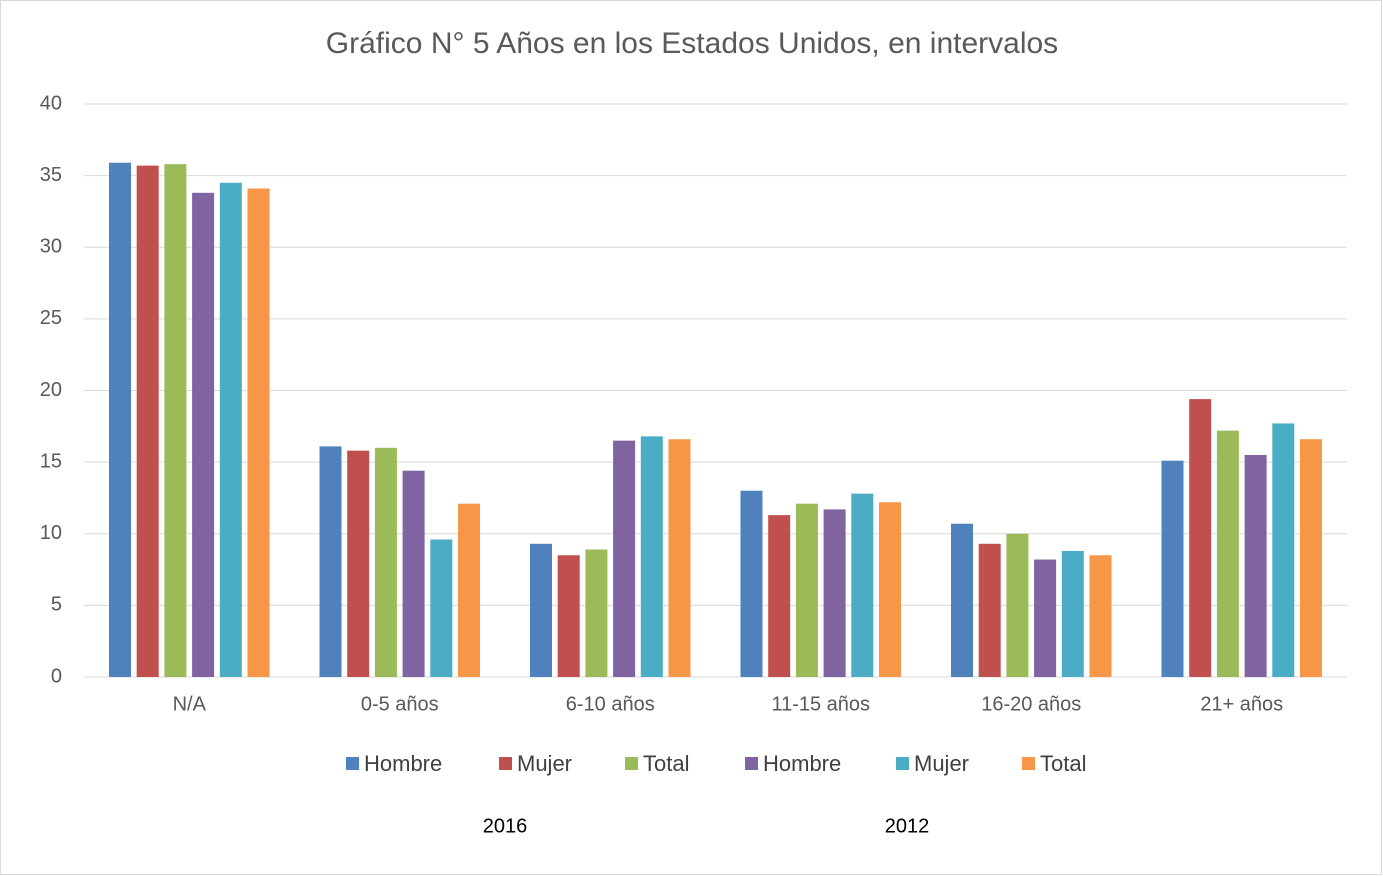 Image resolution: width=1383 pixels, height=876 pixels. Describe the element at coordinates (51, 103) in the screenshot. I see `y-tick-label: 40` at that location.